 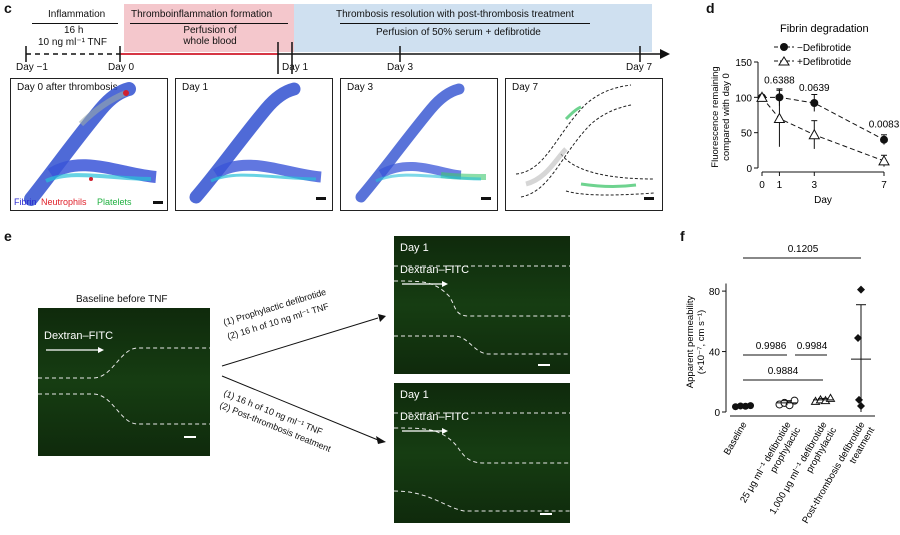 What do you see at coordinates (824, 62) in the screenshot?
I see `legend-label: +Defibrotide` at bounding box center [824, 62].